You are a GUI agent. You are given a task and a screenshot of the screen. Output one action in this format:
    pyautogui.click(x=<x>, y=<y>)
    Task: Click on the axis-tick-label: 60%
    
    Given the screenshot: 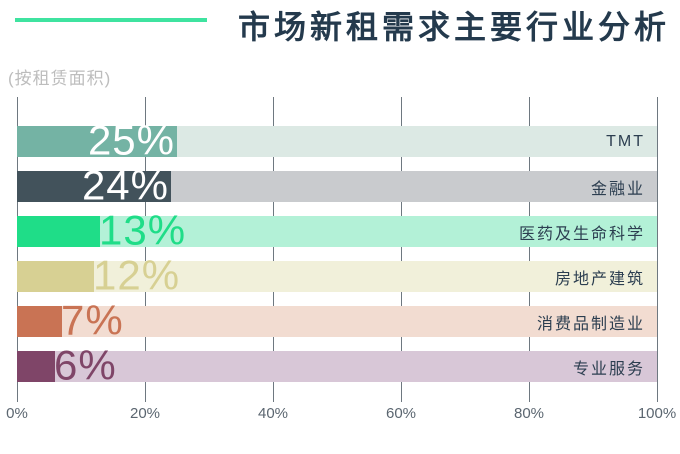 What is the action you would take?
    pyautogui.click(x=401, y=413)
    